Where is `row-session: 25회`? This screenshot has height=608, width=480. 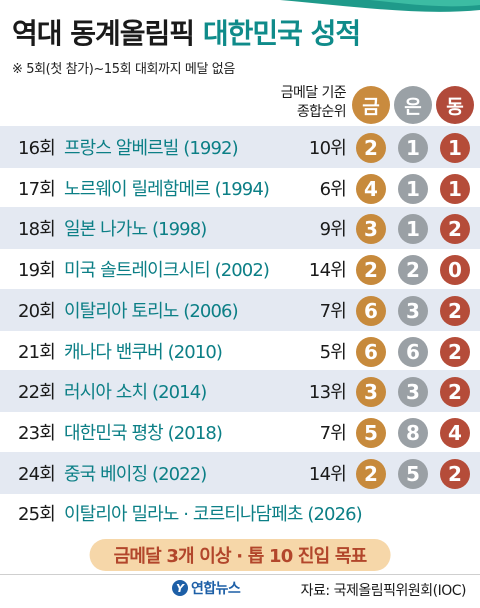 row-session: 25회 is located at coordinates (37, 515).